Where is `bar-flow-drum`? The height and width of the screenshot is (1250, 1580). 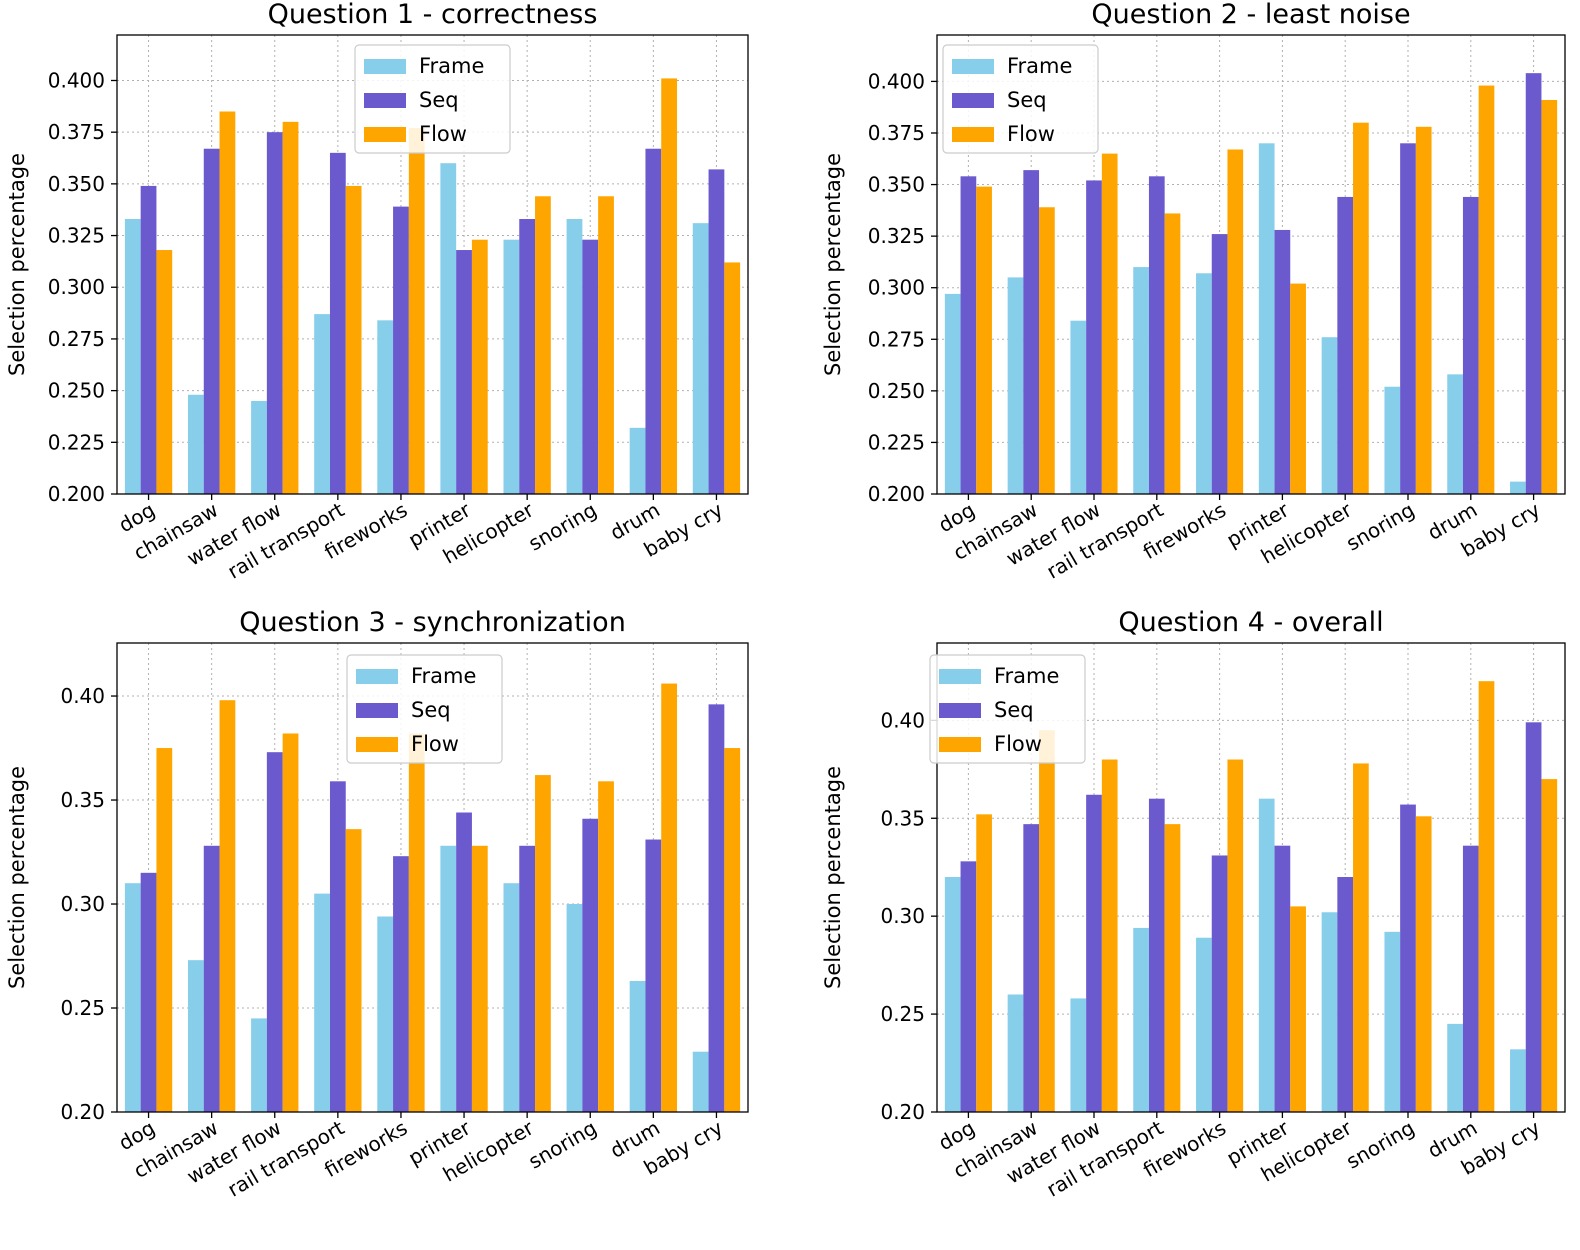 bar-flow-drum is located at coordinates (669, 286).